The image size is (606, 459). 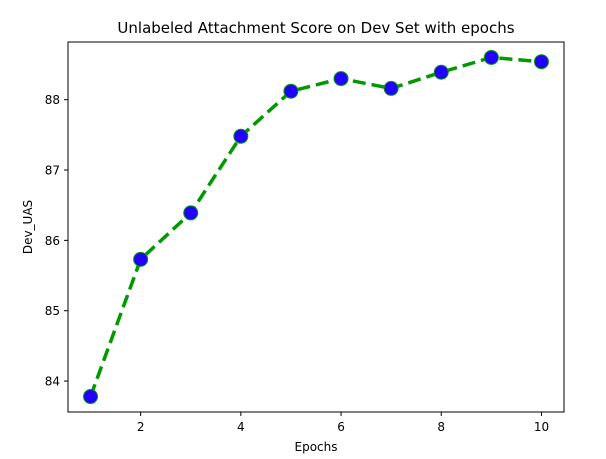 What do you see at coordinates (141, 427) in the screenshot?
I see `x-tick-label: 2` at bounding box center [141, 427].